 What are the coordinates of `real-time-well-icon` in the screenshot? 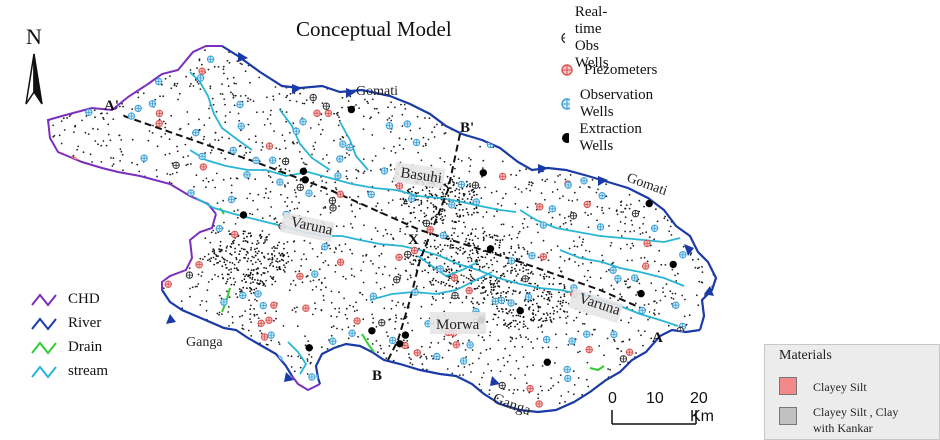 It's located at (166, 192).